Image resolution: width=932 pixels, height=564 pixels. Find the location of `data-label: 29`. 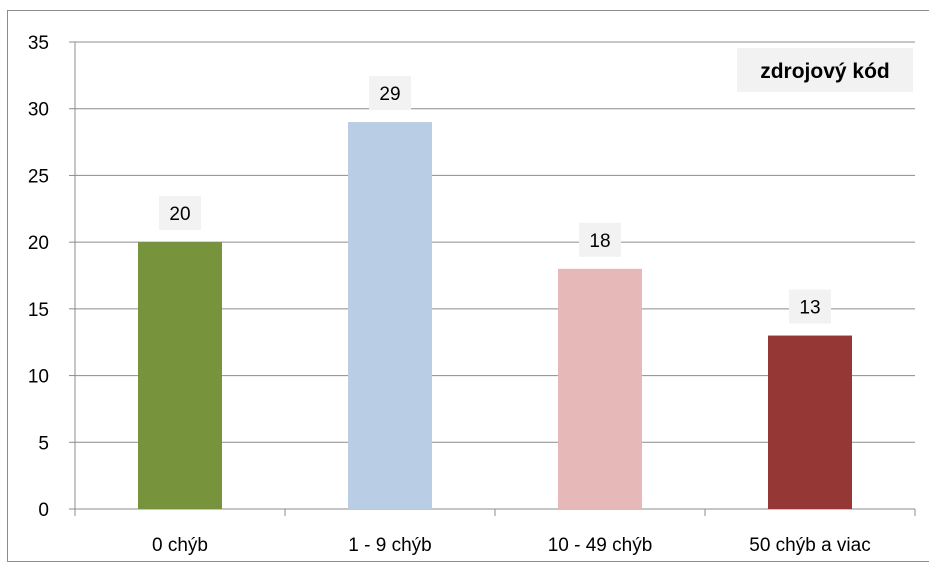

data-label: 29 is located at coordinates (389, 94).